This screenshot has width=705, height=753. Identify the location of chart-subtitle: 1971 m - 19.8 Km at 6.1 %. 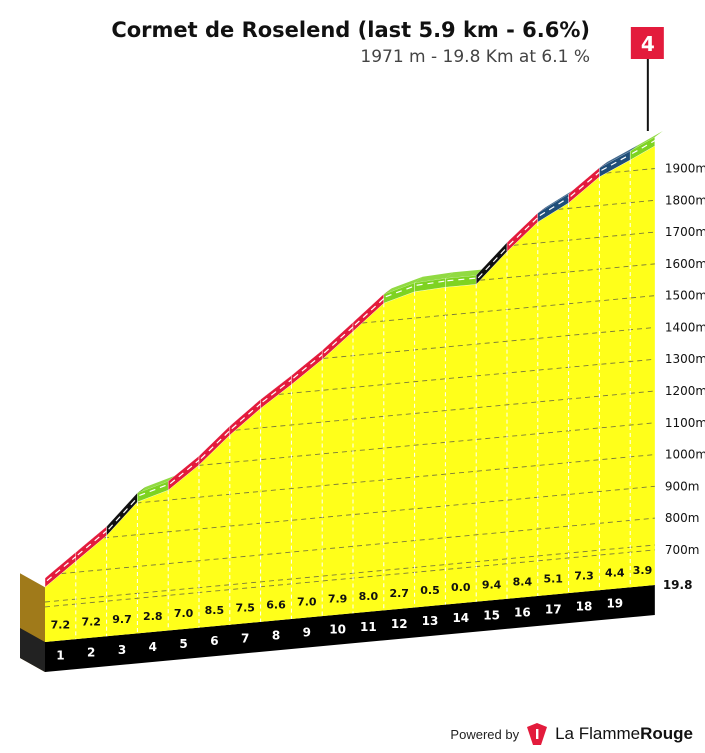
(475, 57).